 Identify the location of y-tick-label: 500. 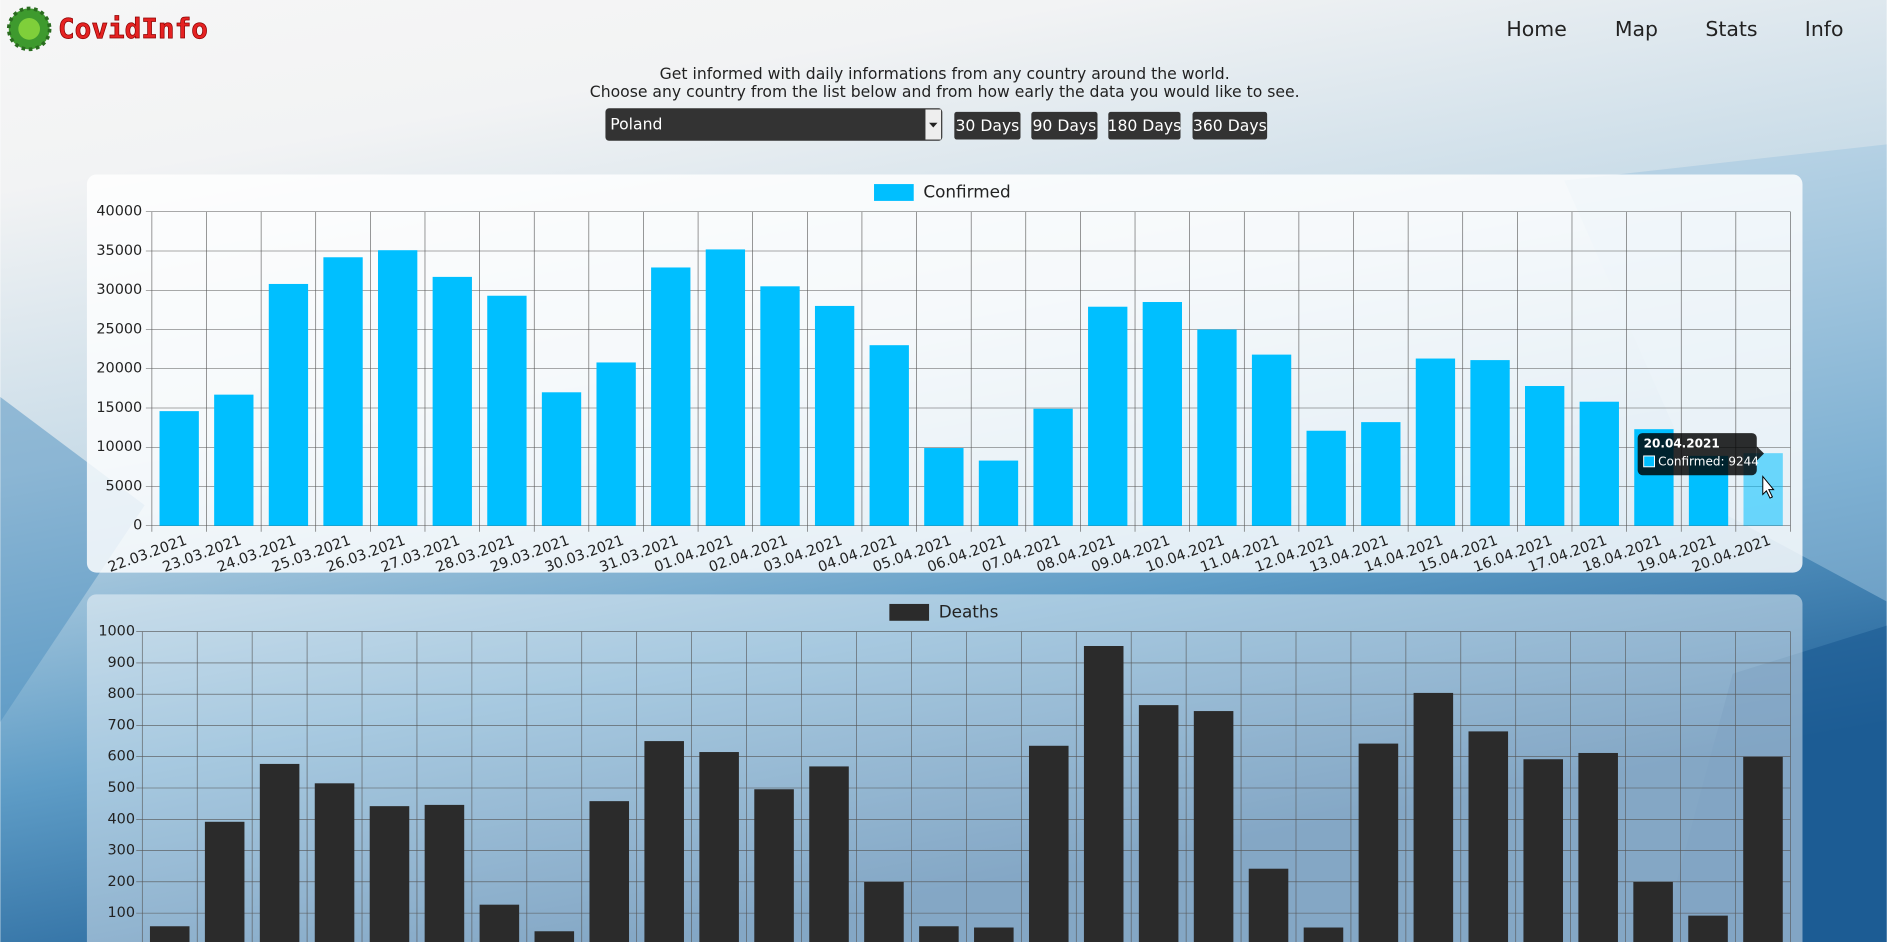
(122, 788).